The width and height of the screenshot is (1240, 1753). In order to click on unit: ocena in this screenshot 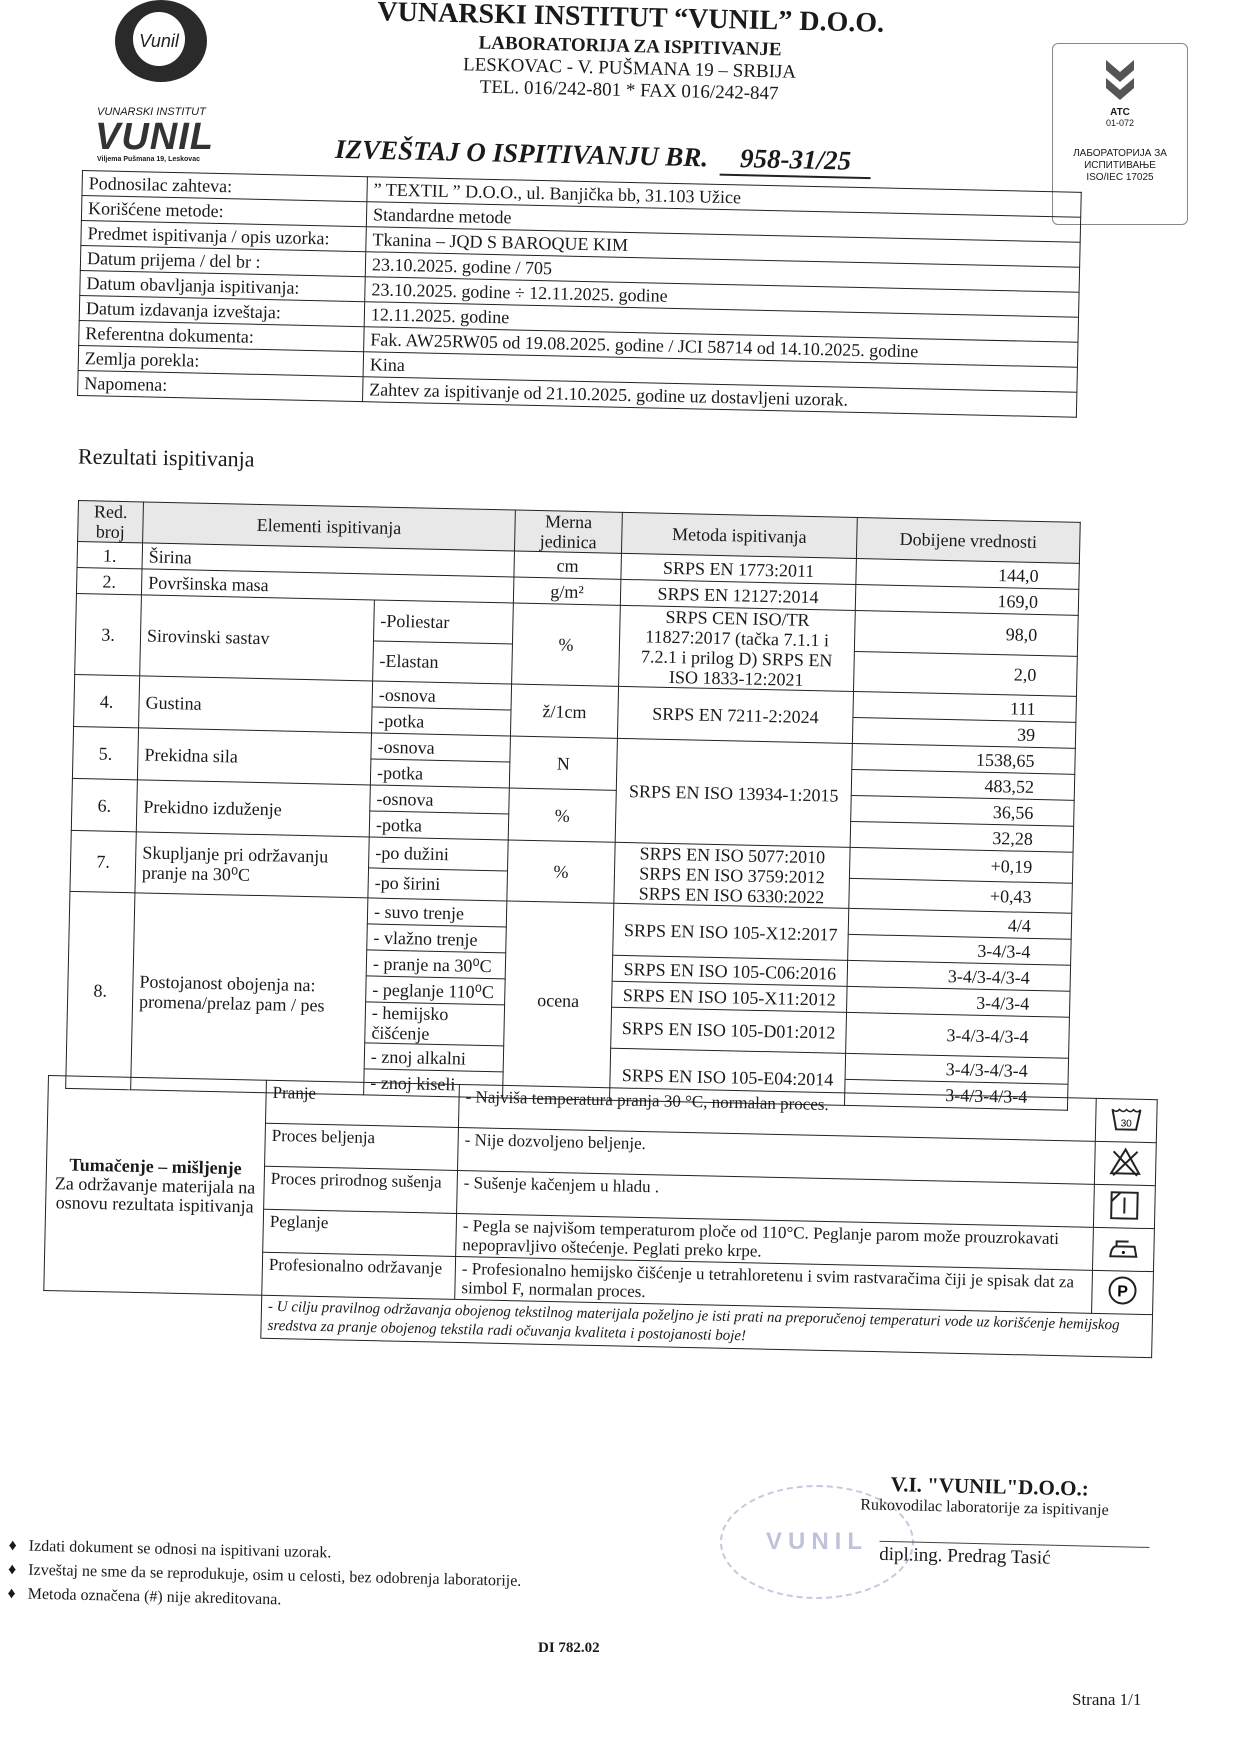, I will do `click(558, 1000)`.